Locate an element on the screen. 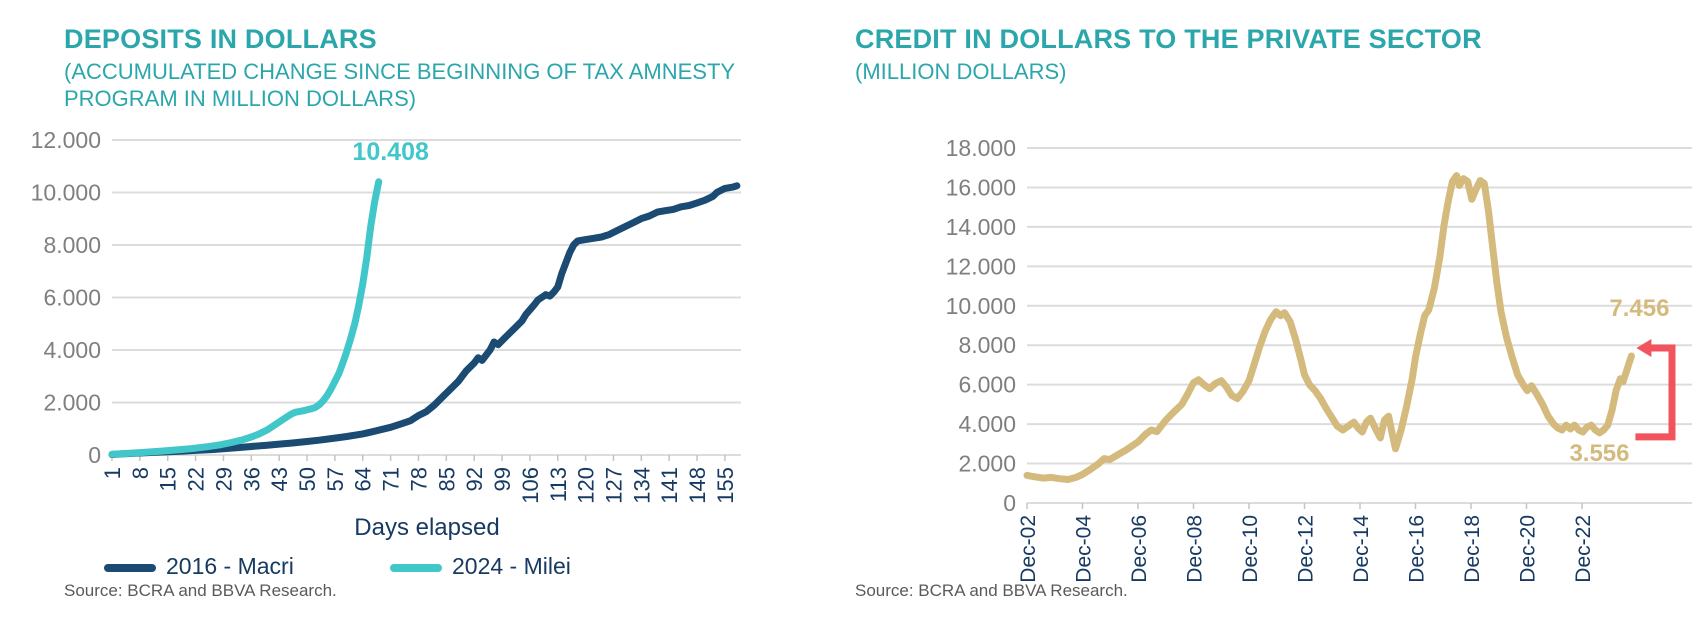  svg-text: 99 is located at coordinates (502, 479).